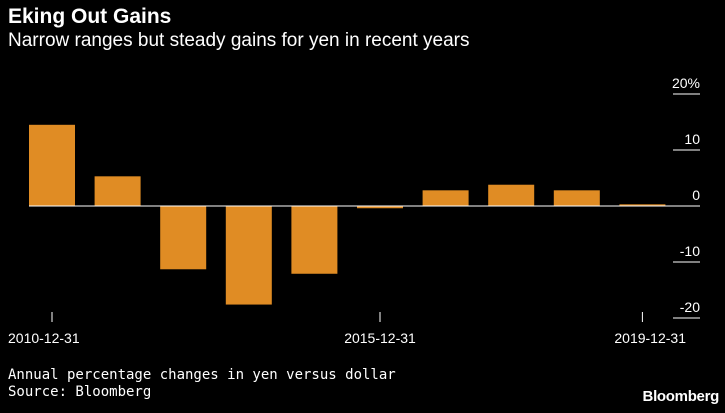 Image resolution: width=725 pixels, height=413 pixels. Describe the element at coordinates (692, 139) in the screenshot. I see `y-tick-label: 10` at that location.